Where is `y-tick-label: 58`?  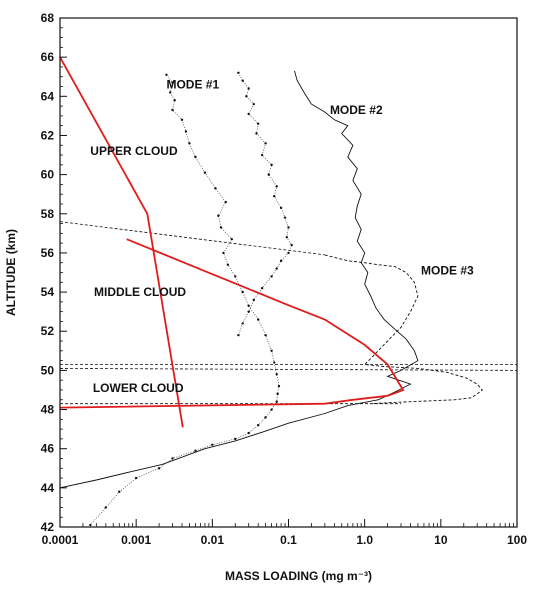
y-tick-label: 58 is located at coordinates (48, 214).